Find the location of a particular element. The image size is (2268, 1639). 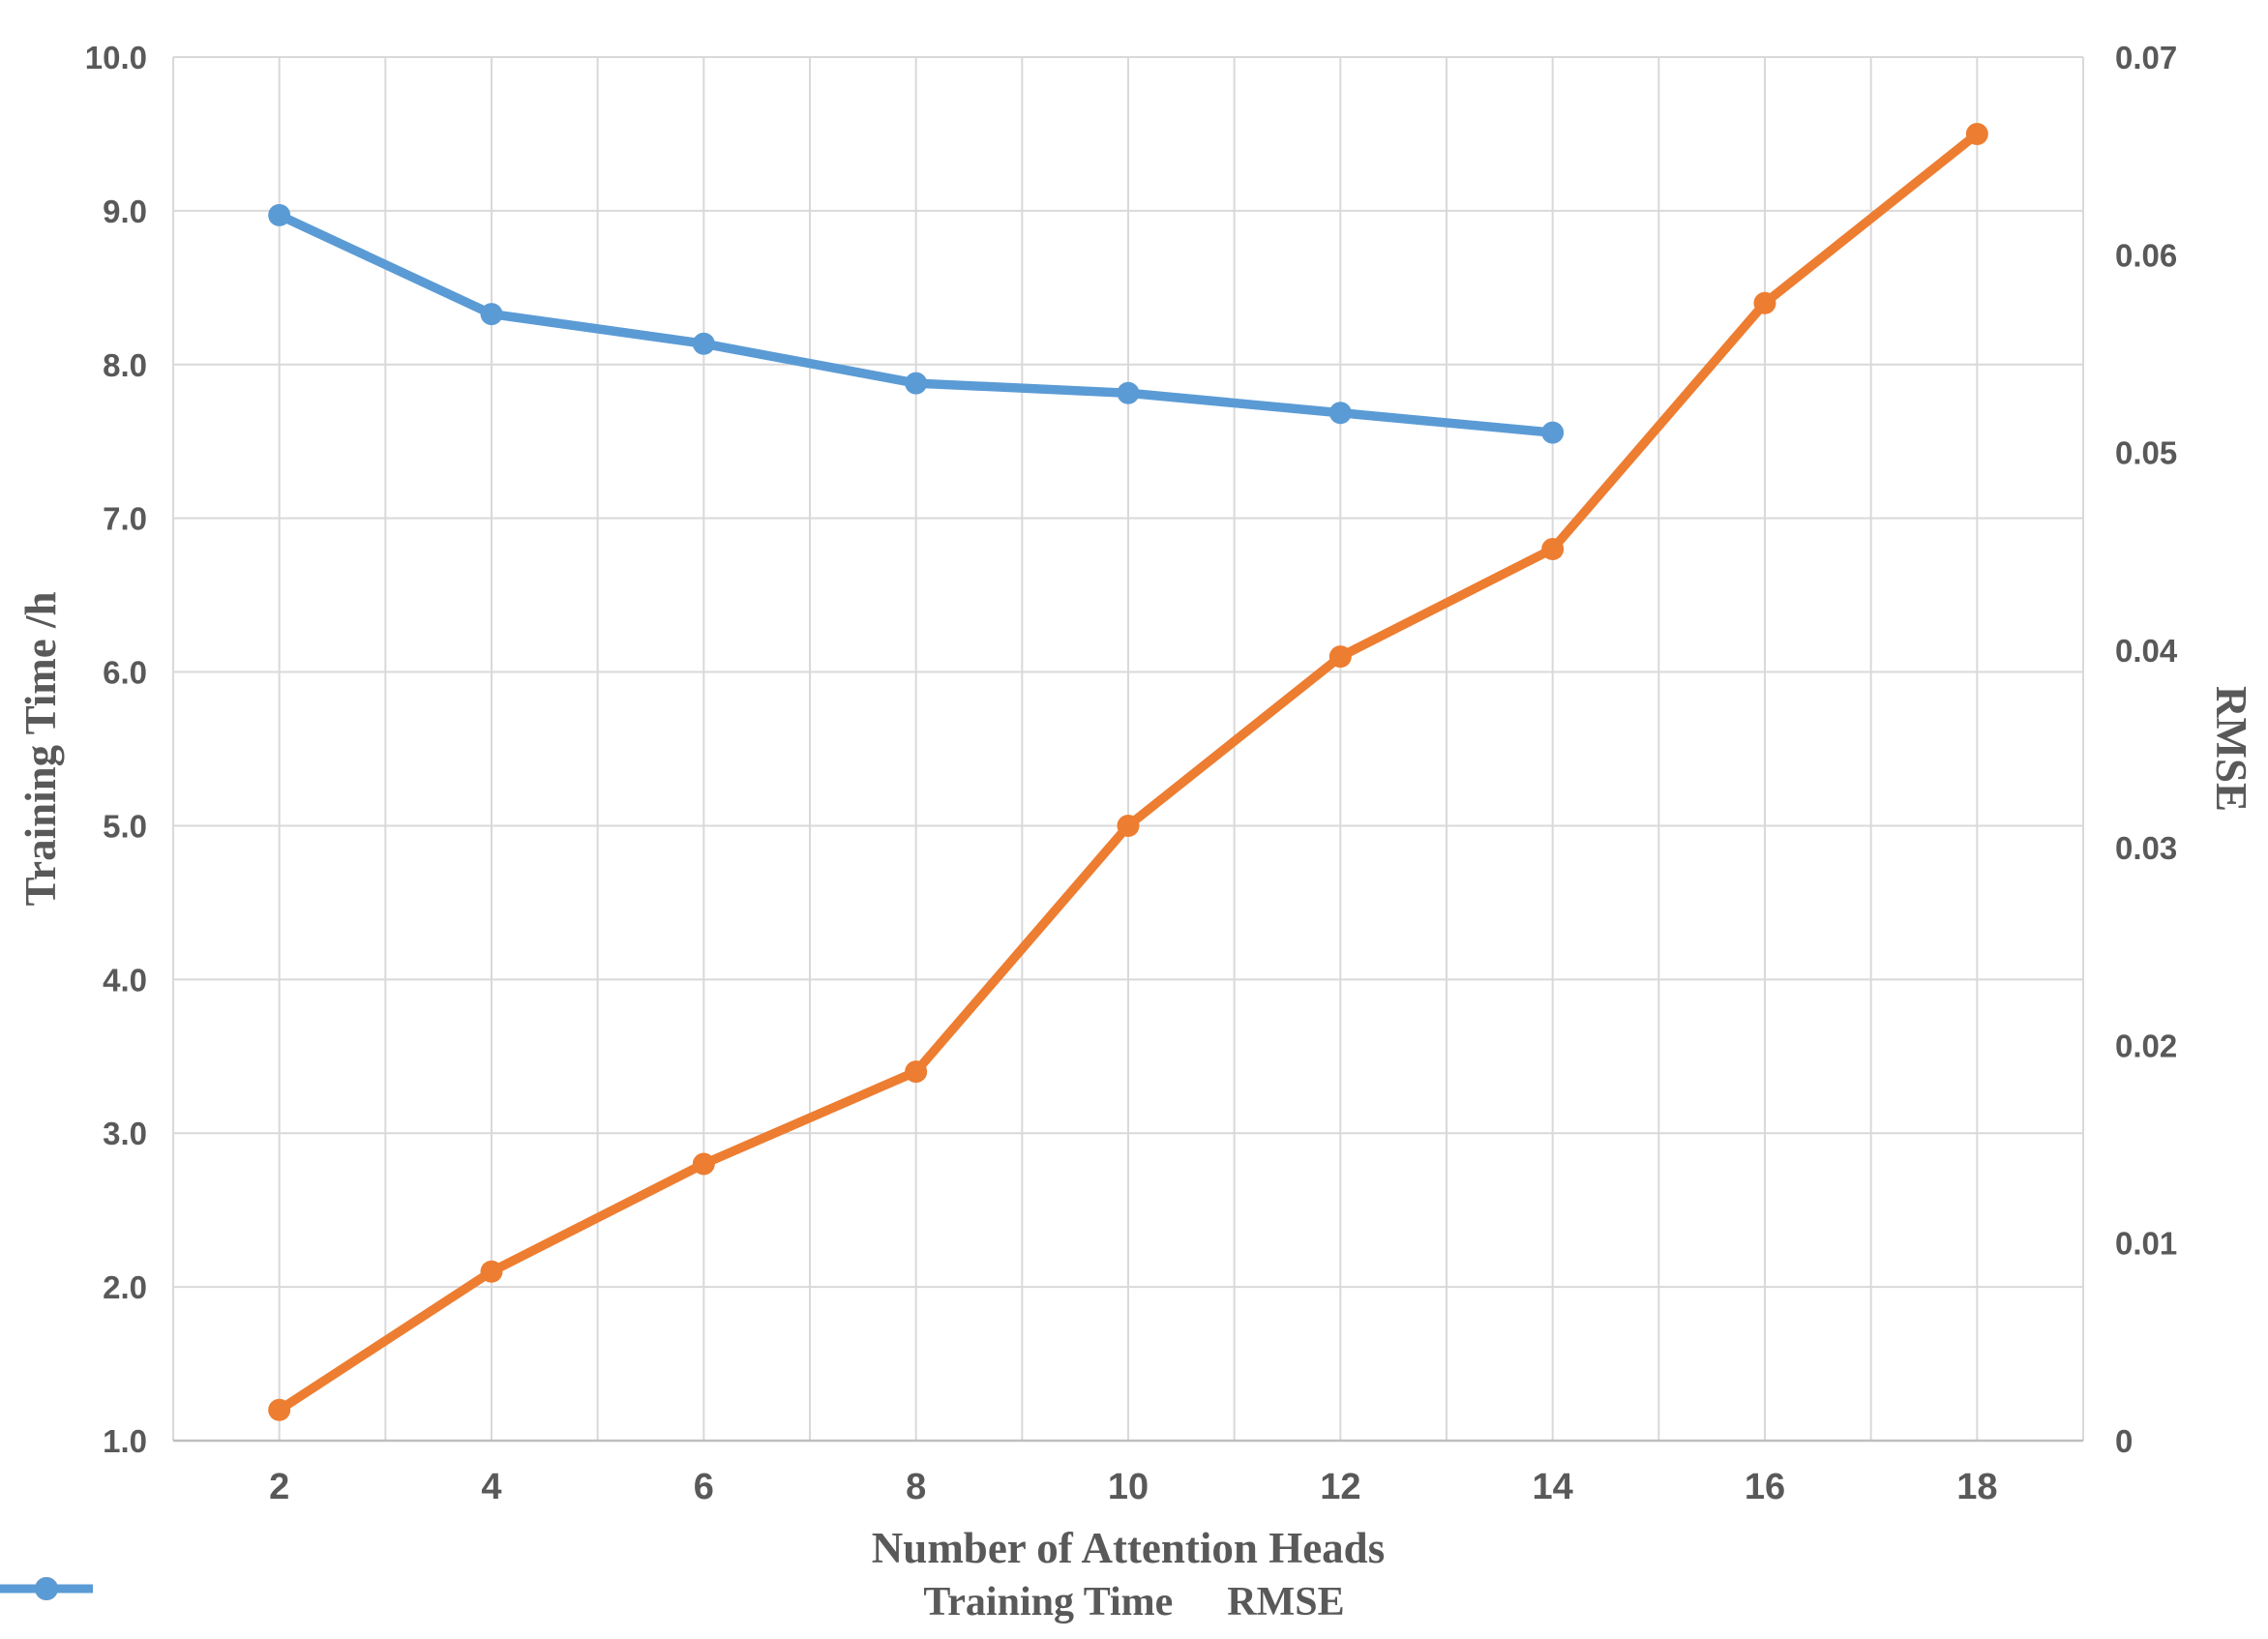

x-axis-tick-label: 8 is located at coordinates (916, 1487).